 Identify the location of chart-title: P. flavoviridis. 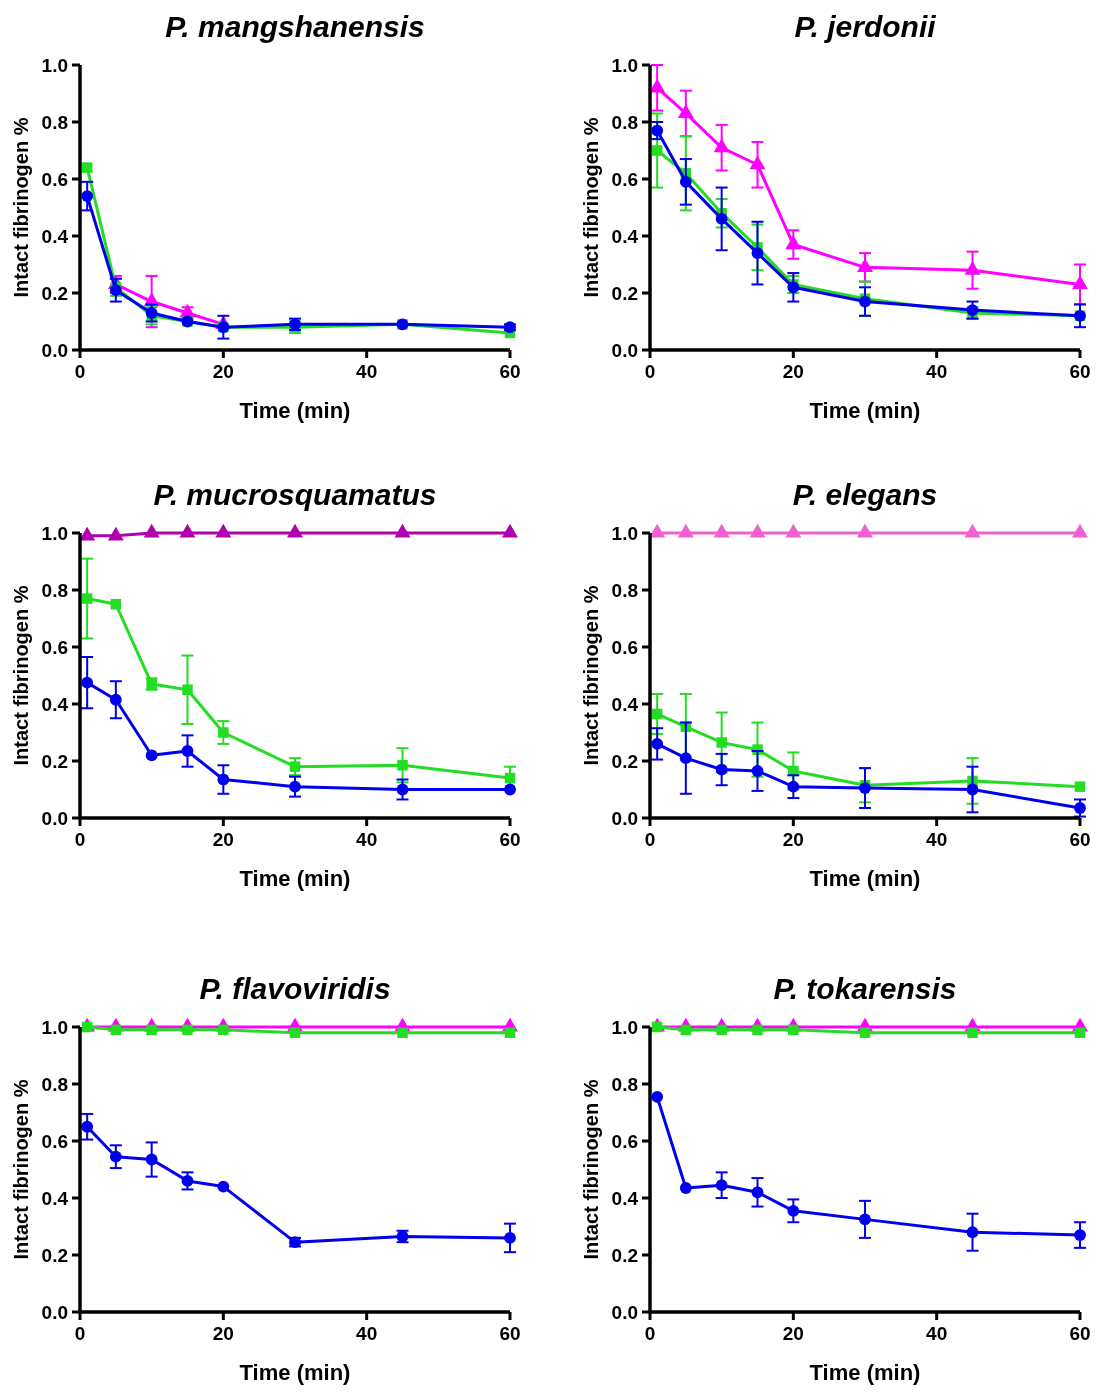
(295, 988).